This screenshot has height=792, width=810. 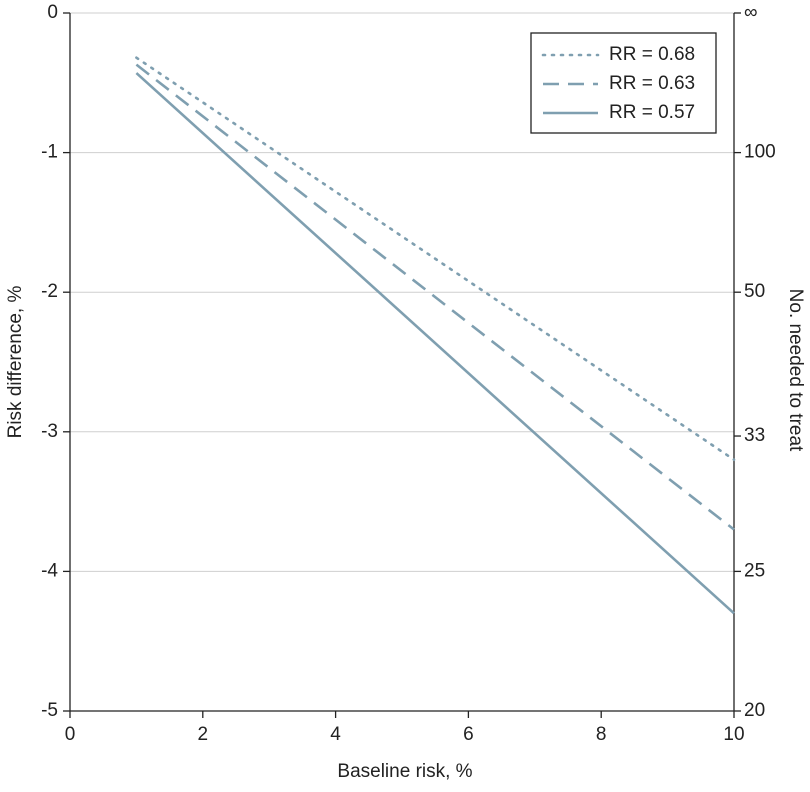 I want to click on legend-label: RR = 0.63, so click(x=652, y=83).